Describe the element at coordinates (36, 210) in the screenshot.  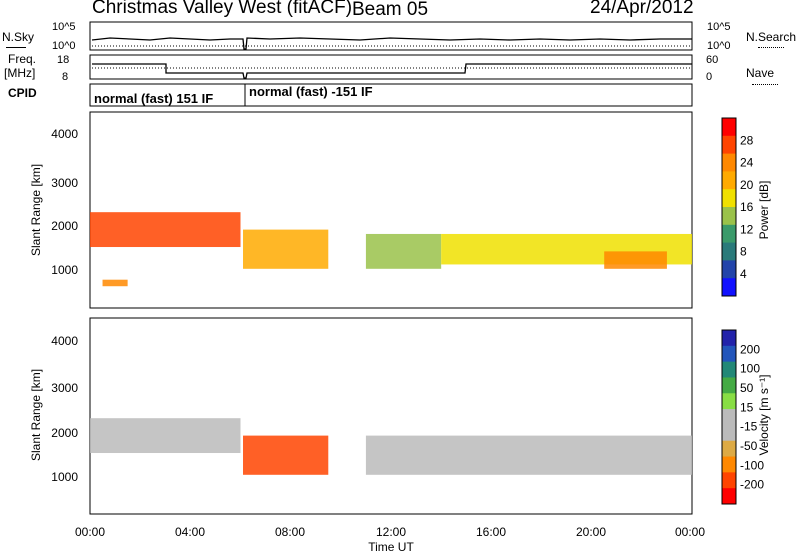
I see `power-ylabel: Slant Range [km]` at that location.